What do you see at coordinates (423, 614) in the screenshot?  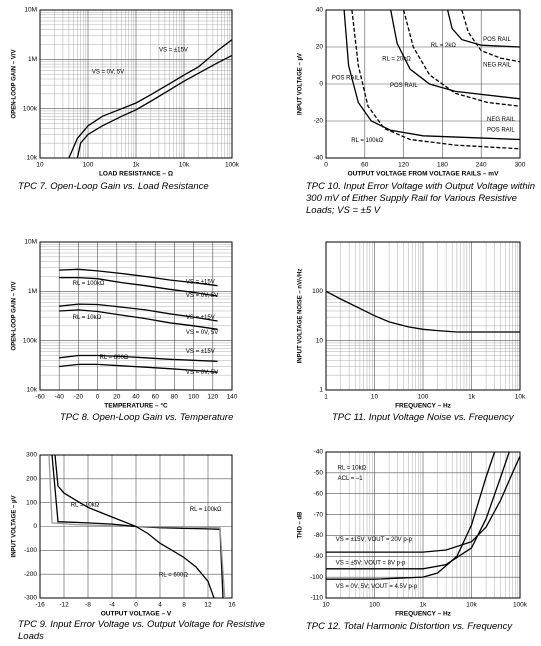 I see `x-axis-label: FREQUENCY – Hz` at bounding box center [423, 614].